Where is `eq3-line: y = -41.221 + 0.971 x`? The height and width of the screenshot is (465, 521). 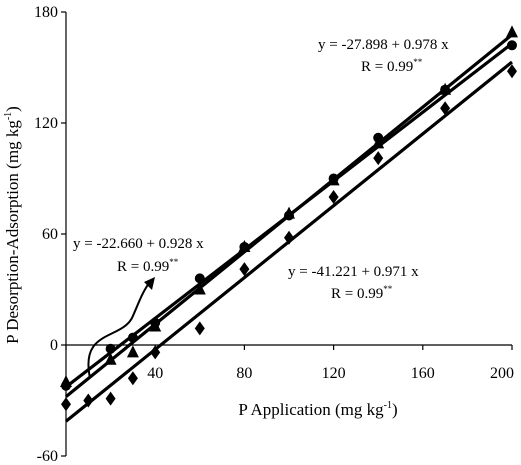
eq3-line: y = -41.221 + 0.971 x is located at coordinates (353, 272).